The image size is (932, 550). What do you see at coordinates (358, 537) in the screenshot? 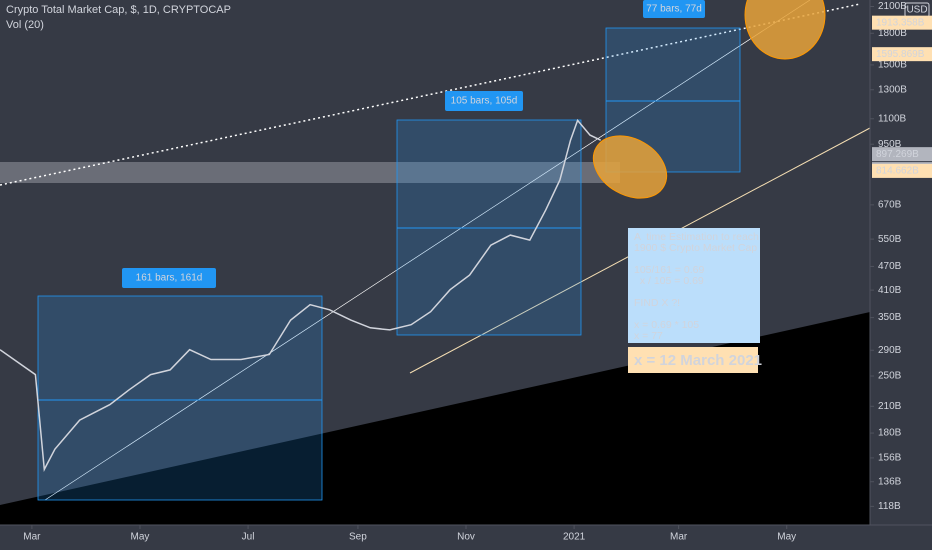
I see `x-tick-label: Sep` at bounding box center [358, 537].